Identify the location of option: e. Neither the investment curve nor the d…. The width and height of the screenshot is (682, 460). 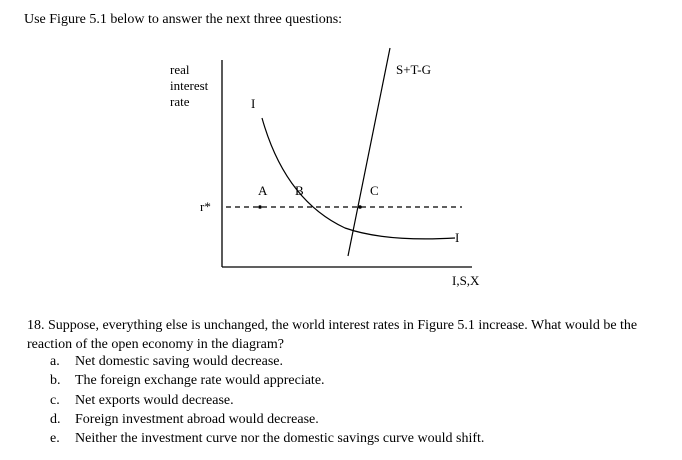
(267, 439).